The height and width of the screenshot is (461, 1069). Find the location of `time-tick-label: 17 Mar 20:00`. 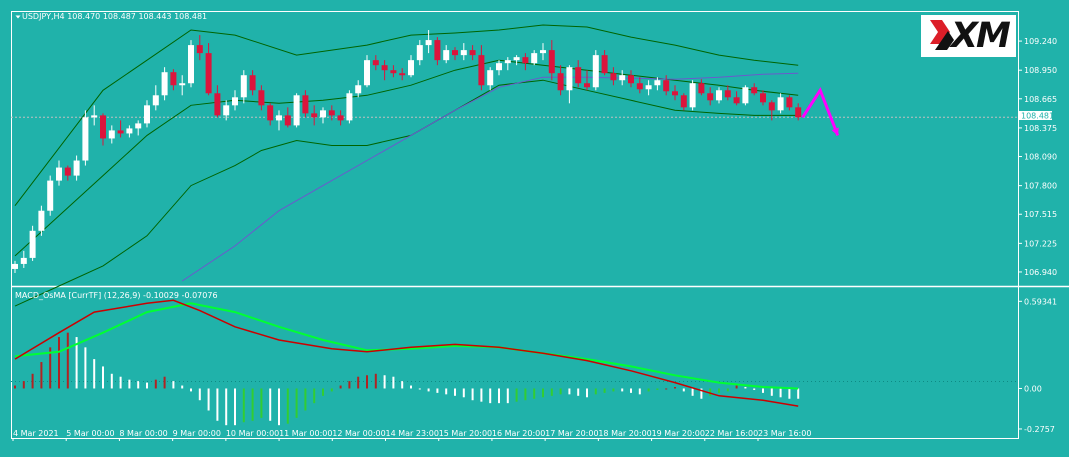

time-tick-label: 17 Mar 20:00 is located at coordinates (571, 433).